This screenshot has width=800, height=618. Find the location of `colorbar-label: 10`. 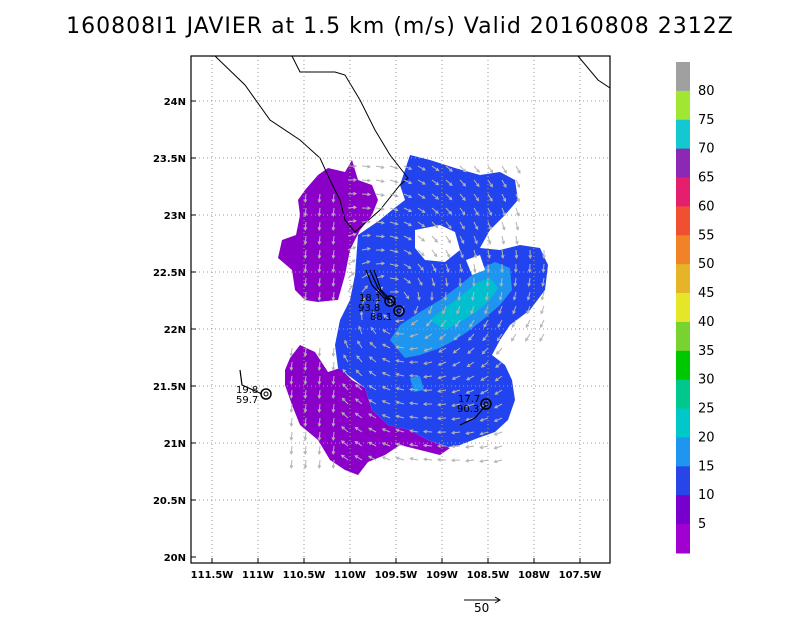

colorbar-label: 10 is located at coordinates (706, 495).